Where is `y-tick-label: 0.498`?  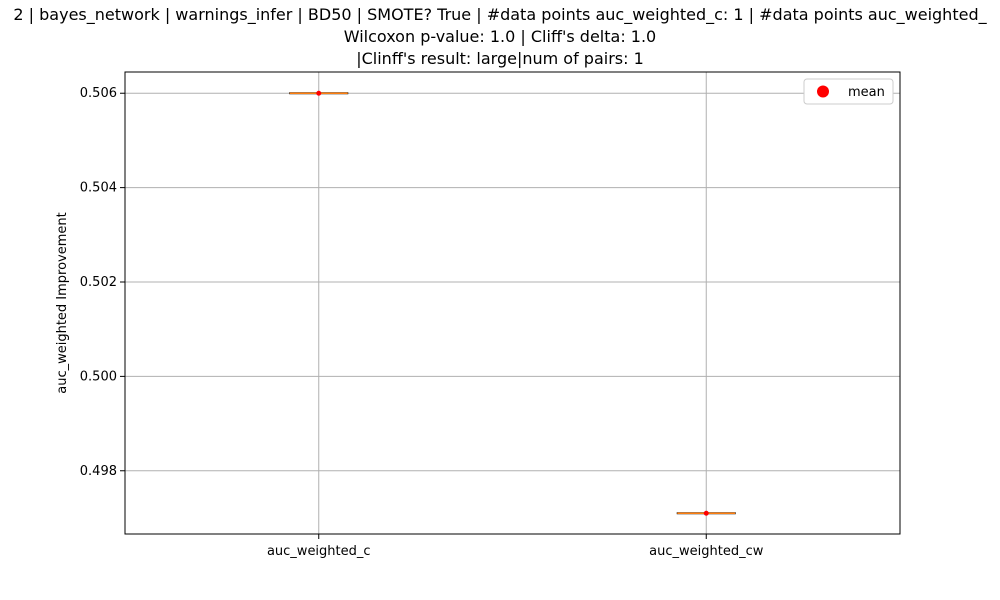
y-tick-label: 0.498 is located at coordinates (98, 471).